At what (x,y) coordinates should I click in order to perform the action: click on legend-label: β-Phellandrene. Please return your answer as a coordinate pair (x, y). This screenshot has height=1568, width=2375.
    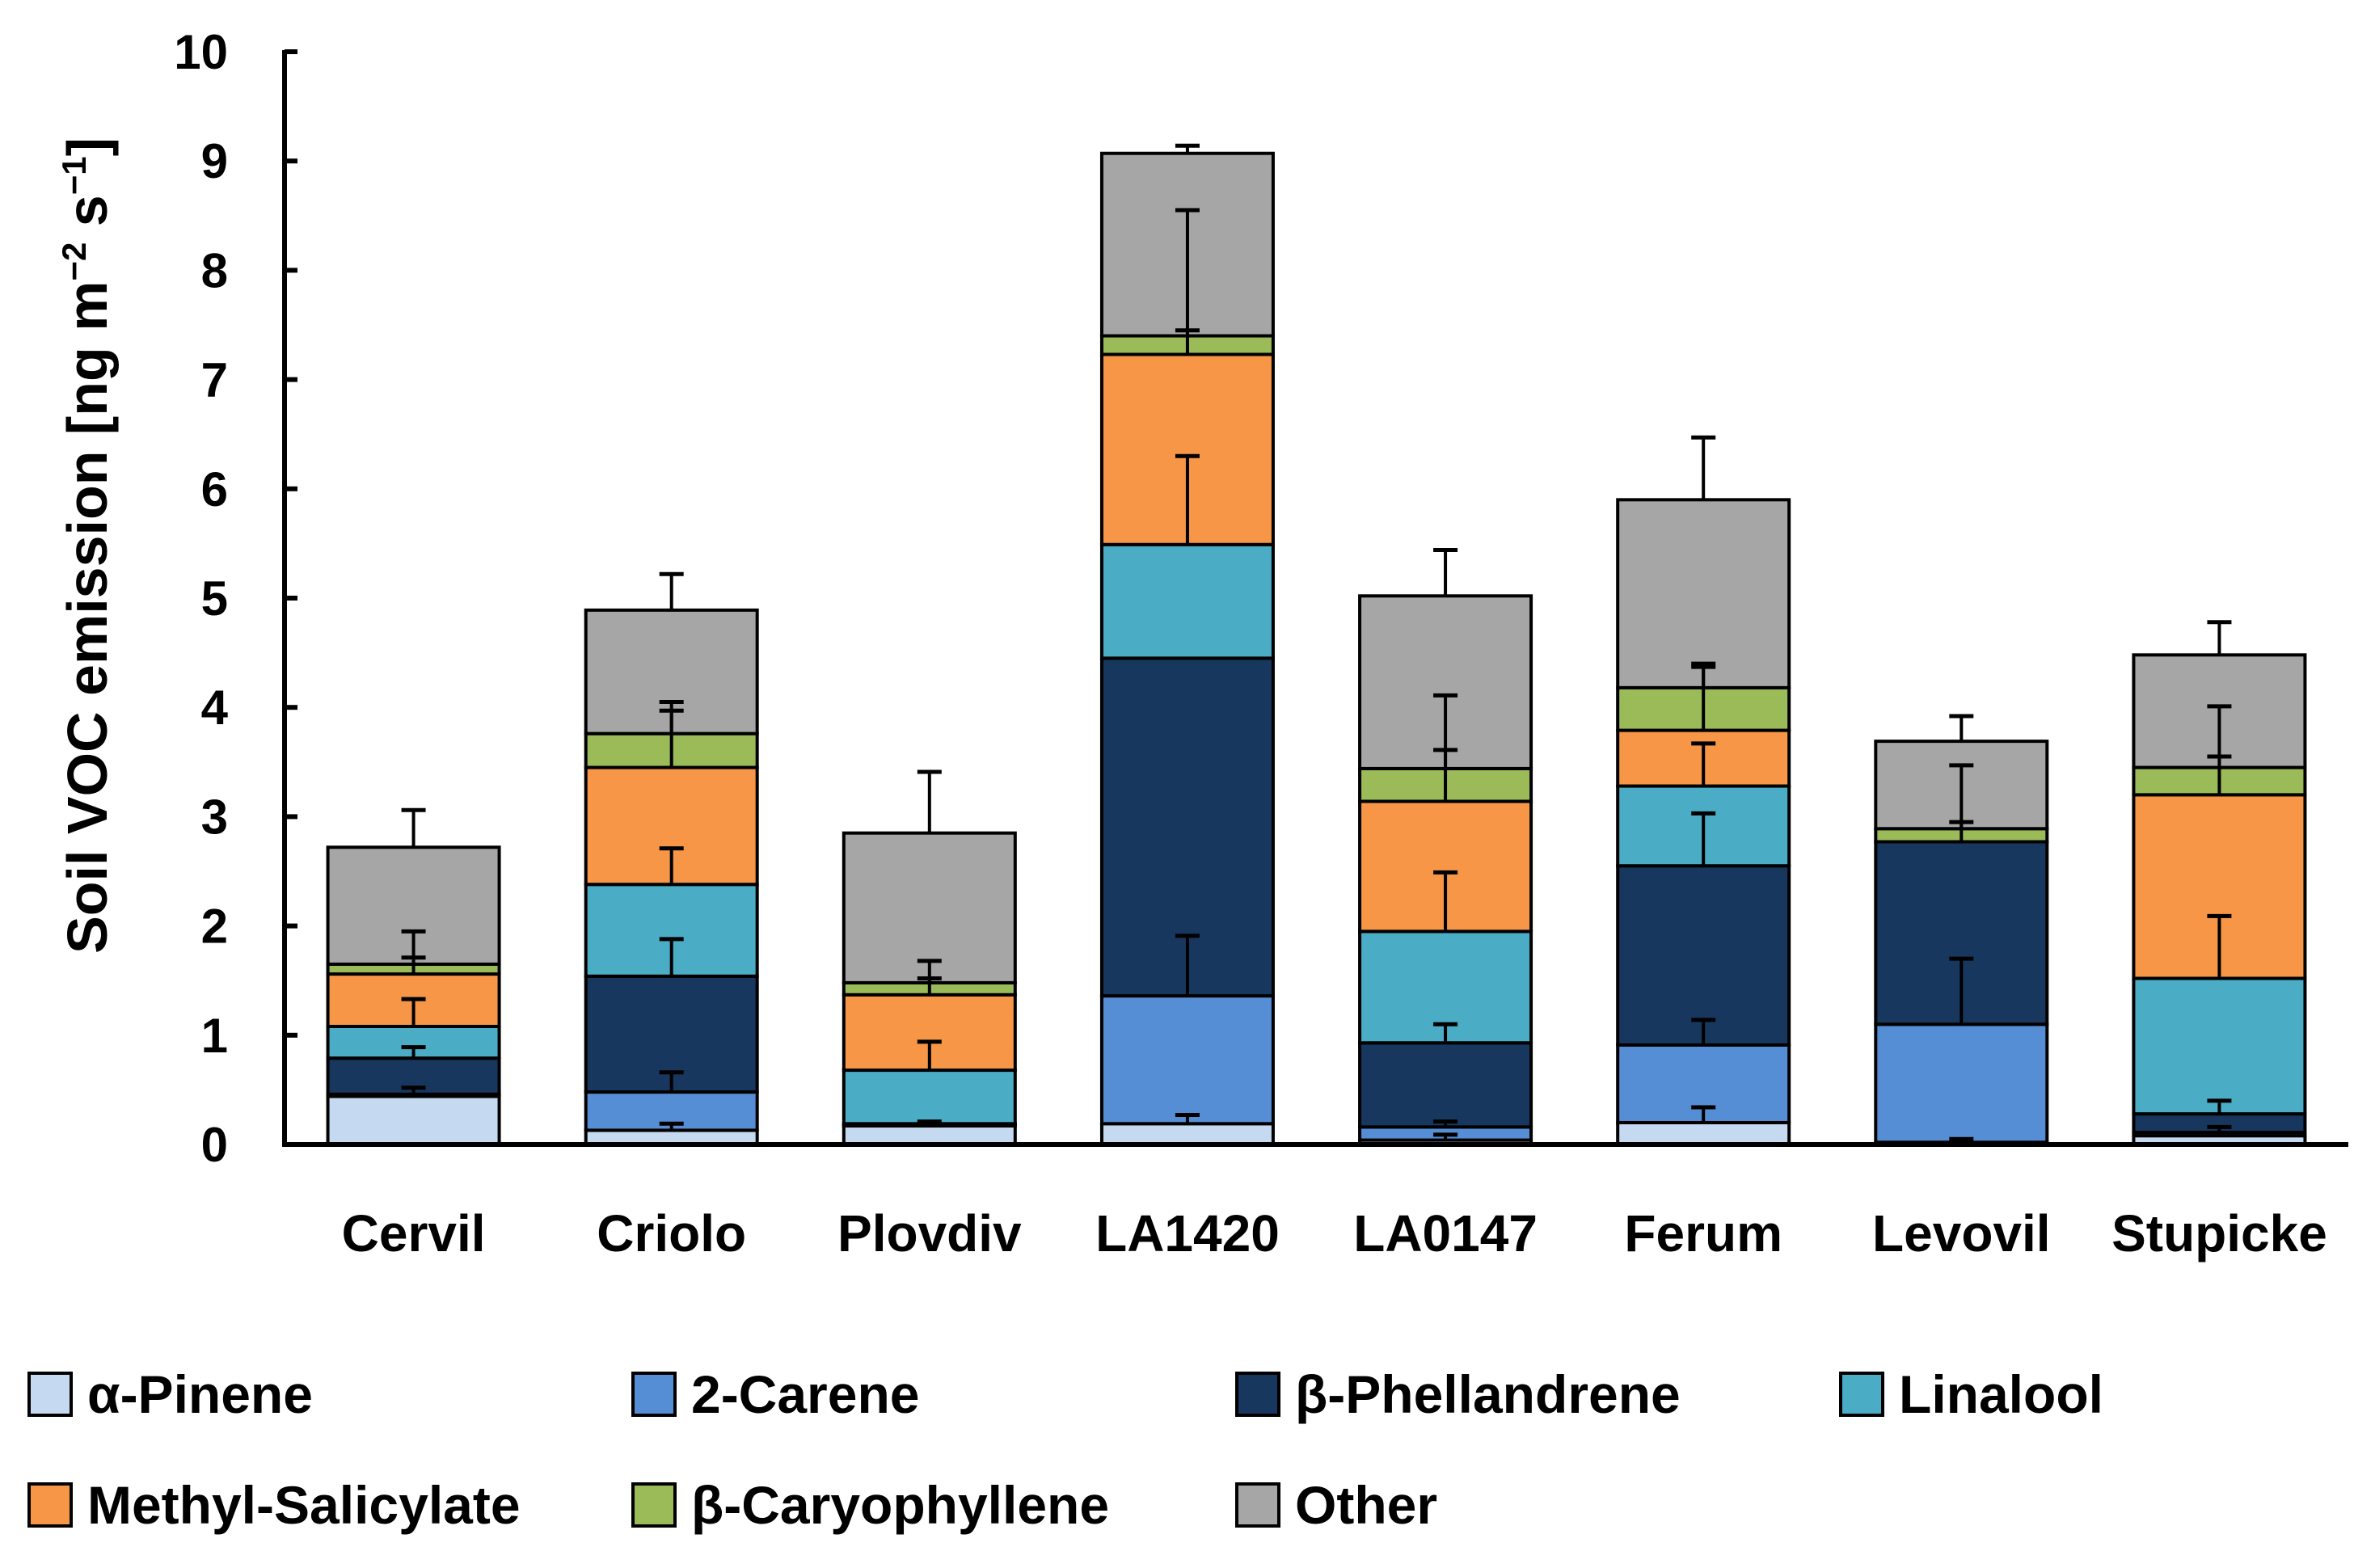
    Looking at the image, I should click on (1488, 1394).